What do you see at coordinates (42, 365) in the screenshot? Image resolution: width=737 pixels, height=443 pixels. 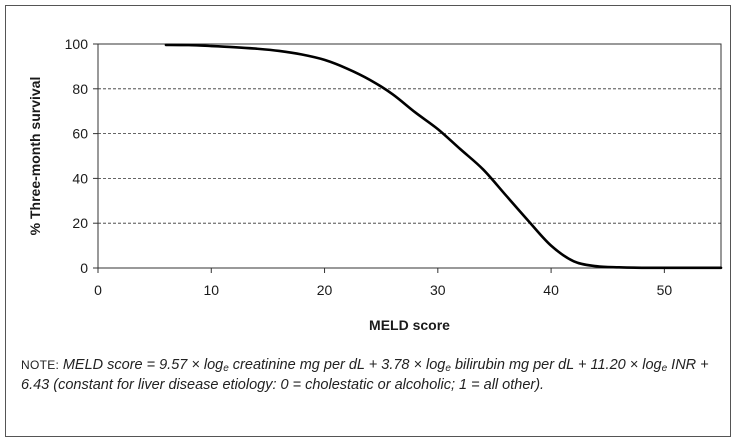 I see `note-lead: NOTE:` at bounding box center [42, 365].